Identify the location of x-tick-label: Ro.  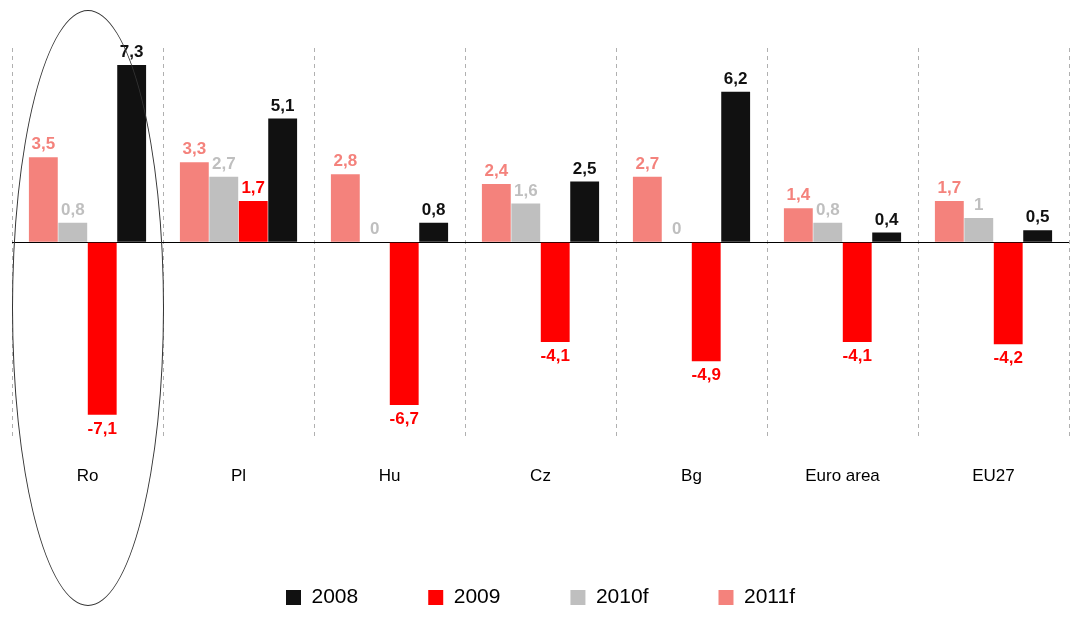
(87, 476).